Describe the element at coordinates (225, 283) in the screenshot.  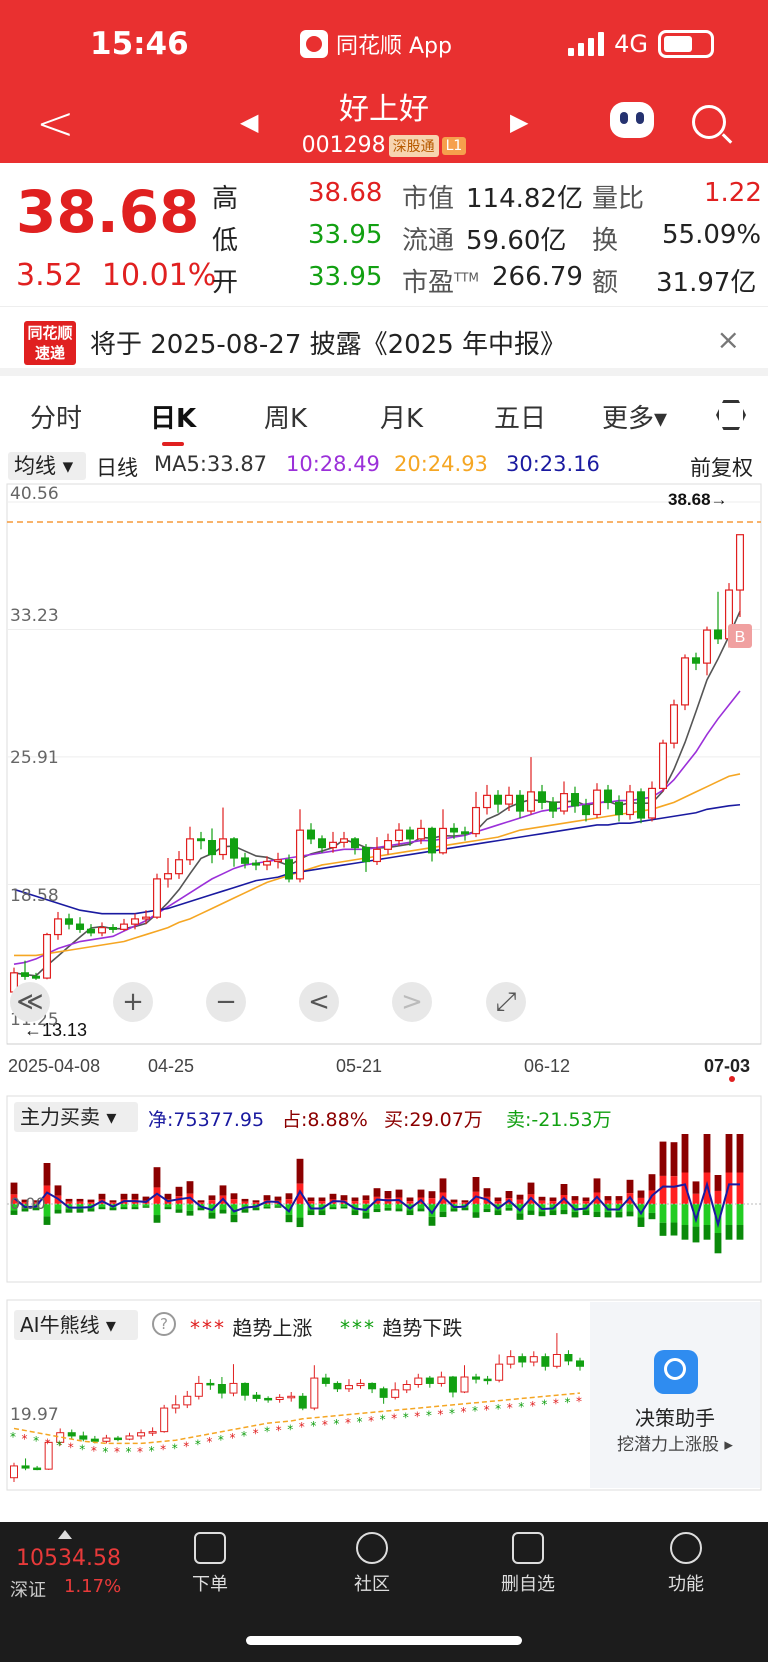
I see `open-label: 开` at that location.